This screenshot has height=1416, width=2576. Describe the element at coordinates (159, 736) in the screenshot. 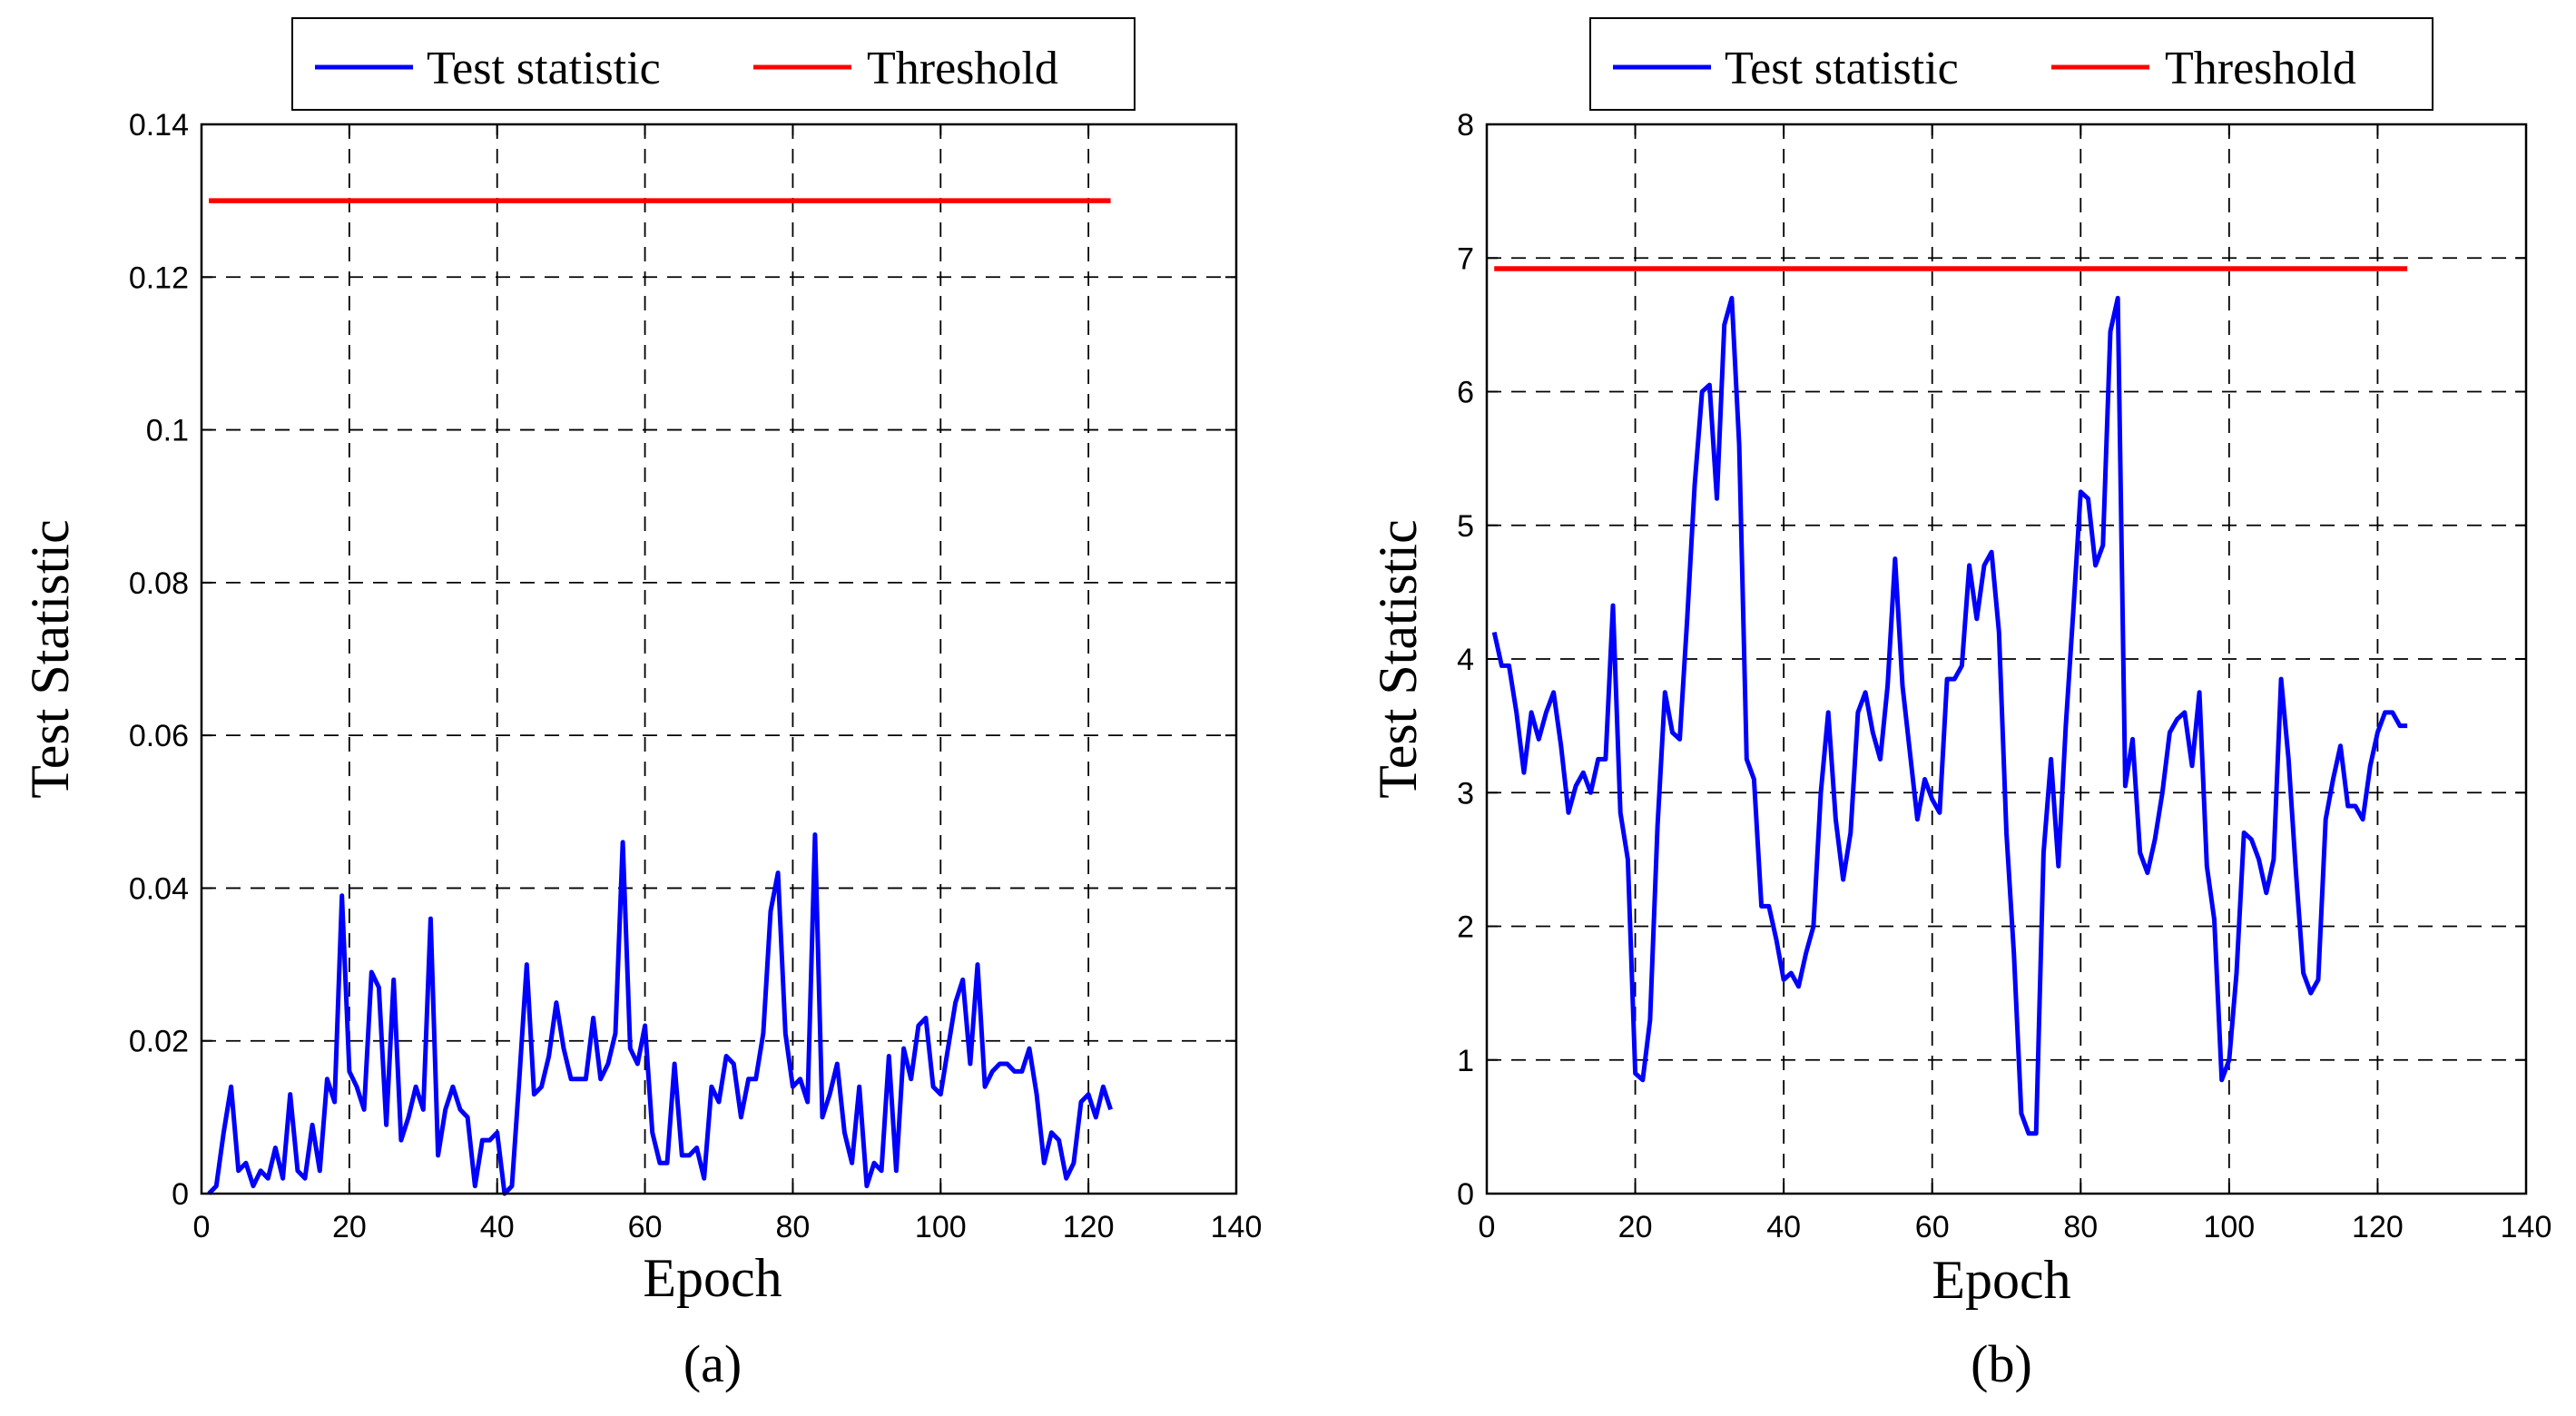

I see `y-tick-label-a: 0.06` at that location.